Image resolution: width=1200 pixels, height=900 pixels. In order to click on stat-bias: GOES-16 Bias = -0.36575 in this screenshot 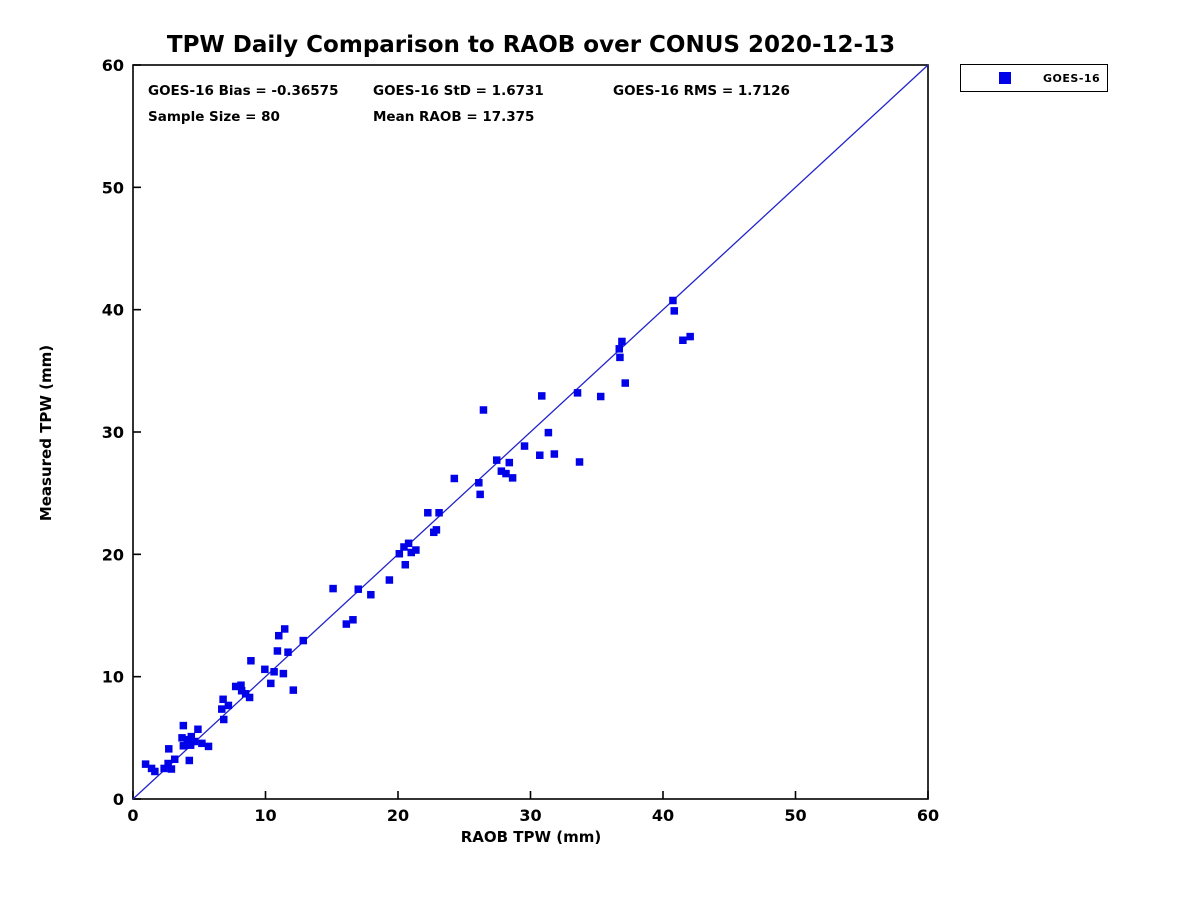, I will do `click(243, 91)`.